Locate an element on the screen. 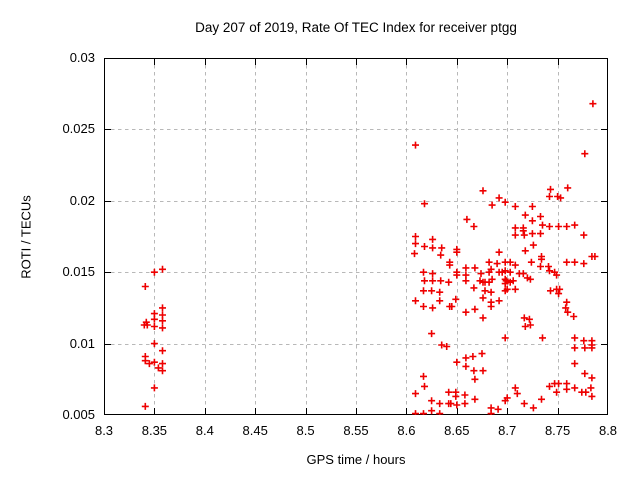 This screenshot has width=640, height=480. y-tick-label: 0.015 is located at coordinates (78, 272).